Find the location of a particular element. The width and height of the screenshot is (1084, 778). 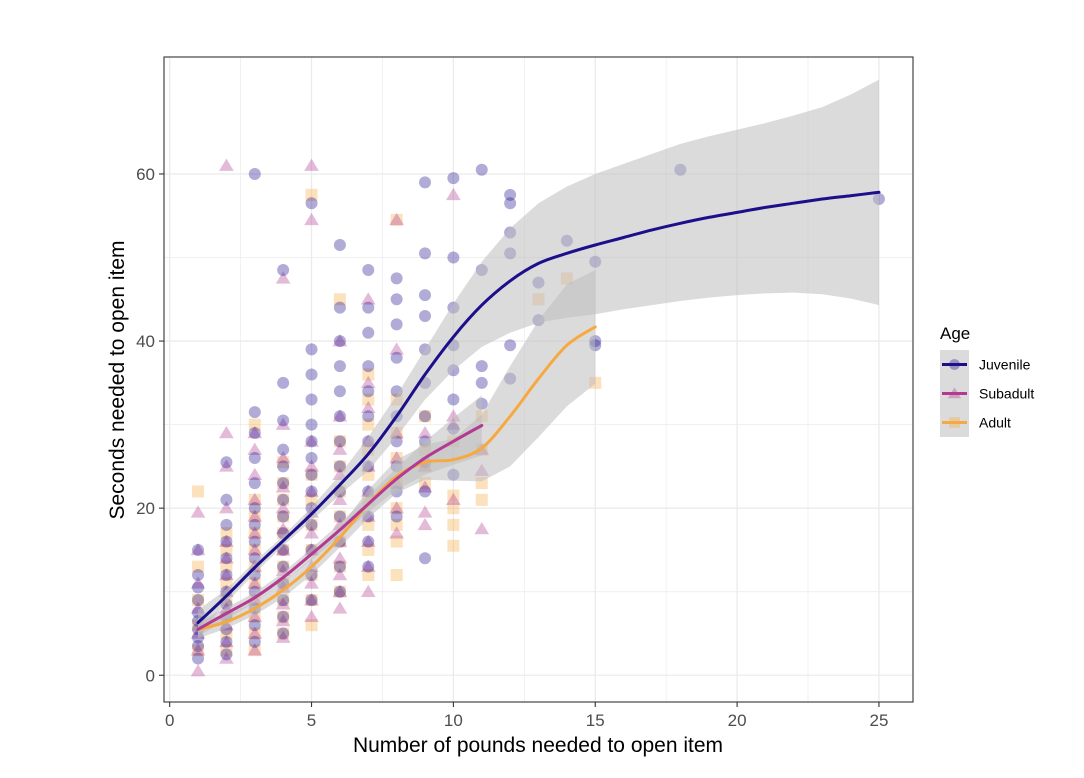

legend-item-subadult: Subadult is located at coordinates (987, 393).